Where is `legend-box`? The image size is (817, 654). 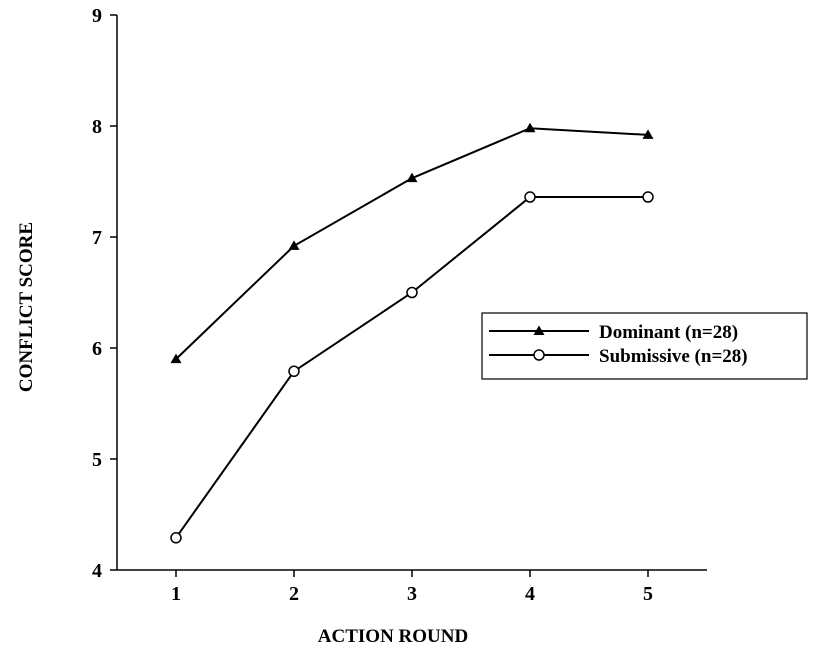
legend-box is located at coordinates (644, 346).